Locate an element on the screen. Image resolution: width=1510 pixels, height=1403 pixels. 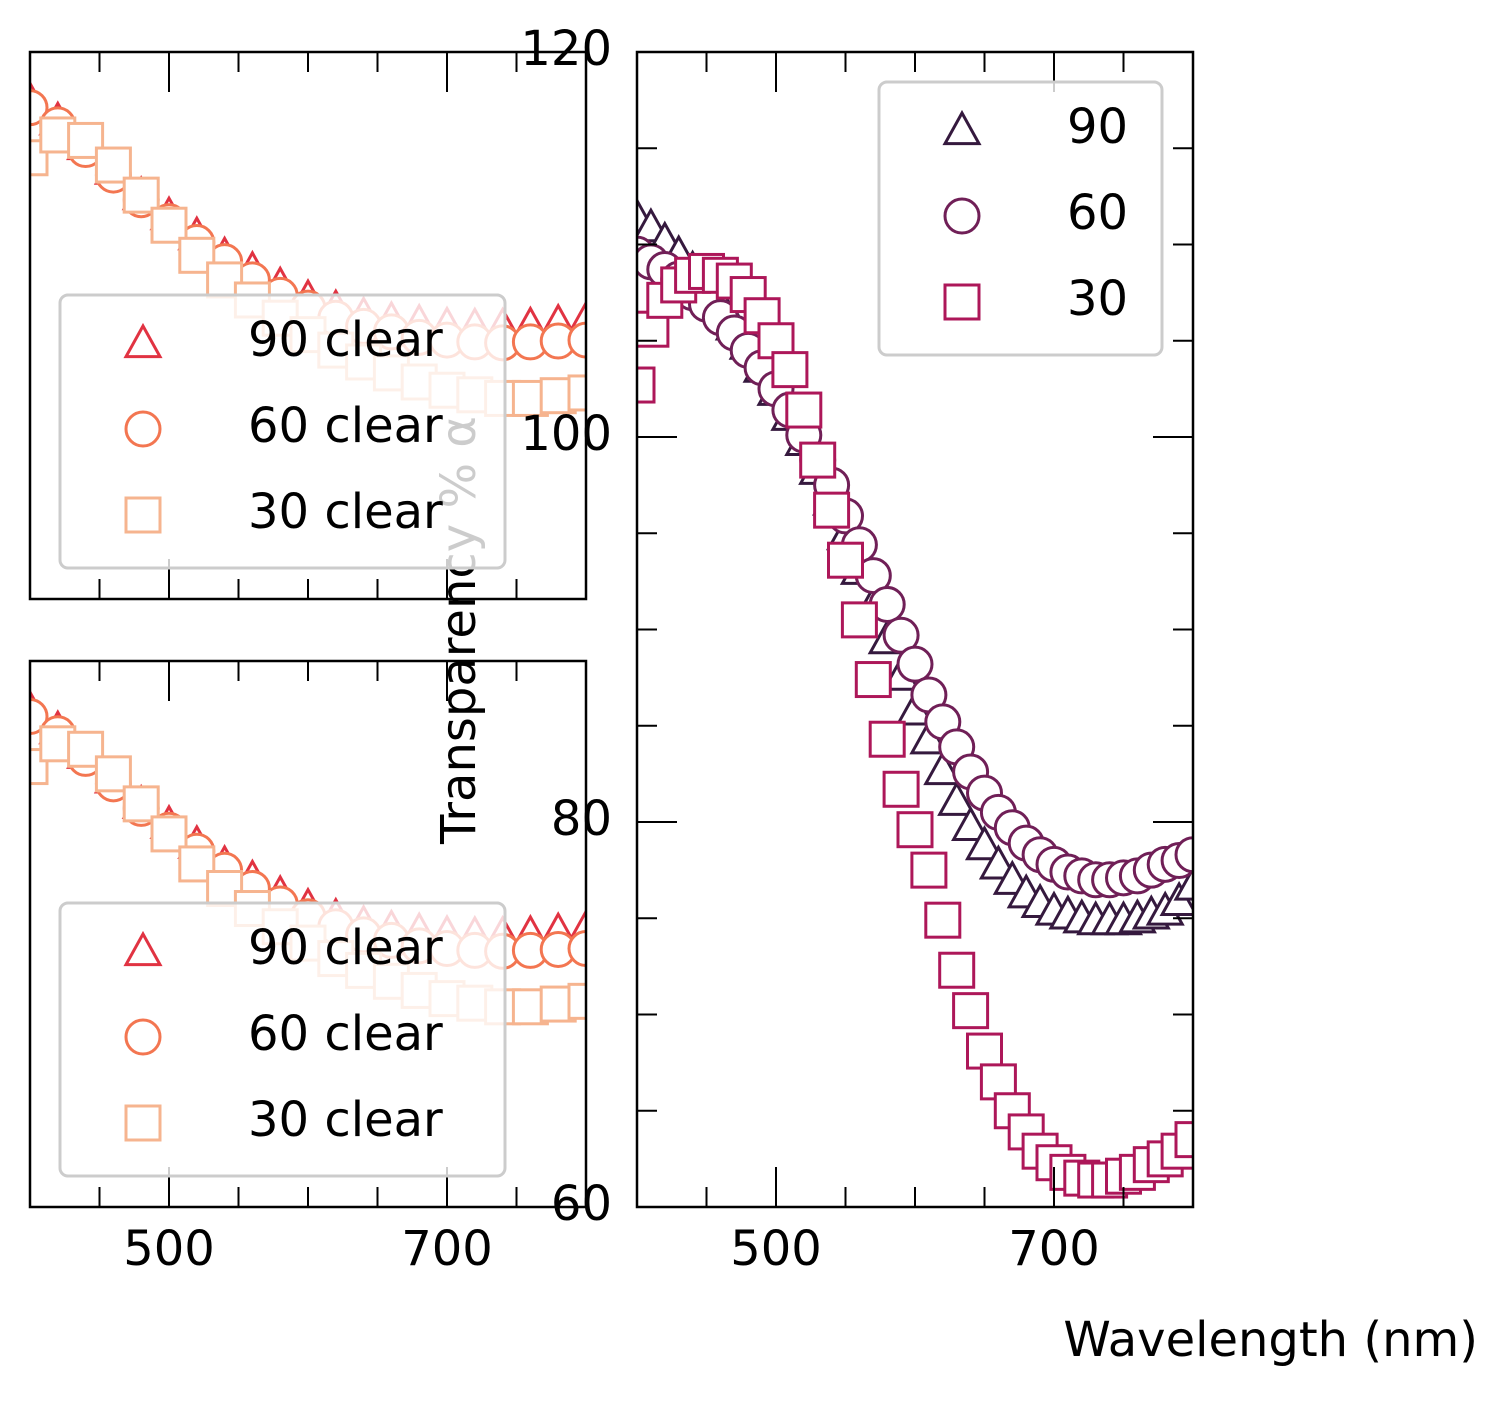
x-axis-label: Wavelength (nm) is located at coordinates (1270, 1340).